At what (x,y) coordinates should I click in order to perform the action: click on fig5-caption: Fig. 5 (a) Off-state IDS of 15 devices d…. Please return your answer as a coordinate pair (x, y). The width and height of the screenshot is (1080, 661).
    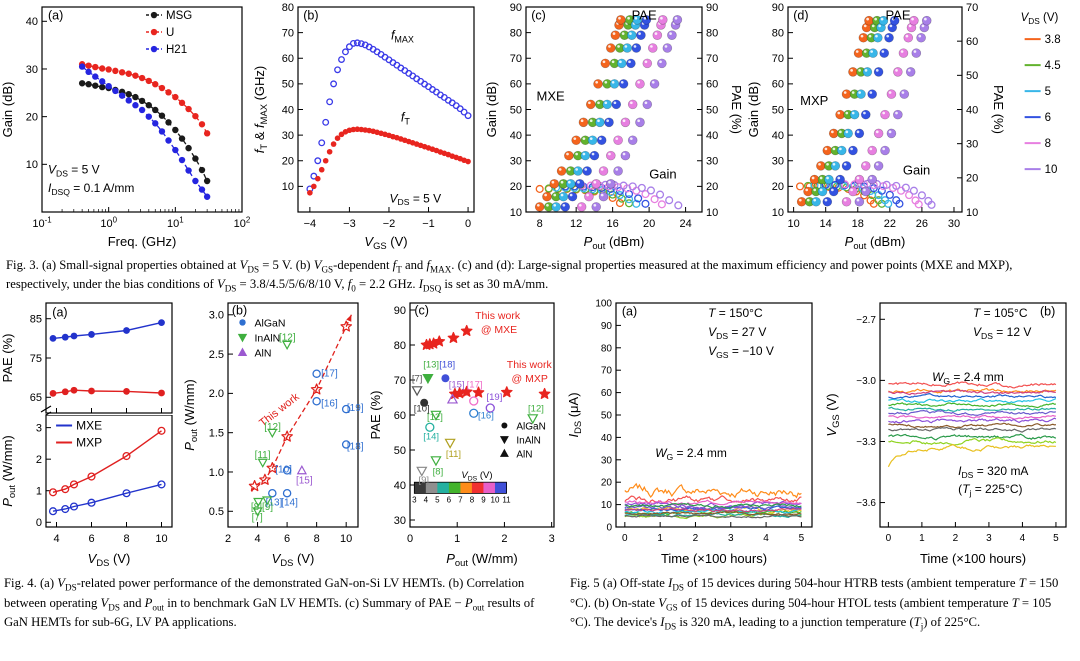
    Looking at the image, I should click on (814, 604).